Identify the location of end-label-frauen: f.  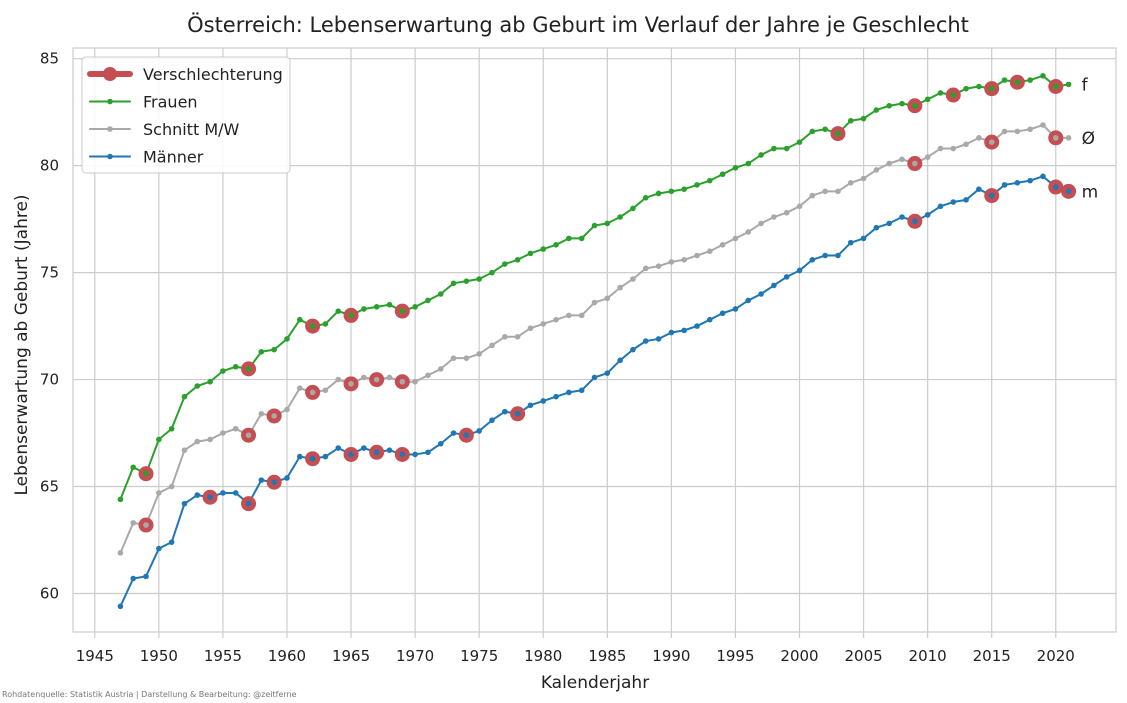
(1085, 85).